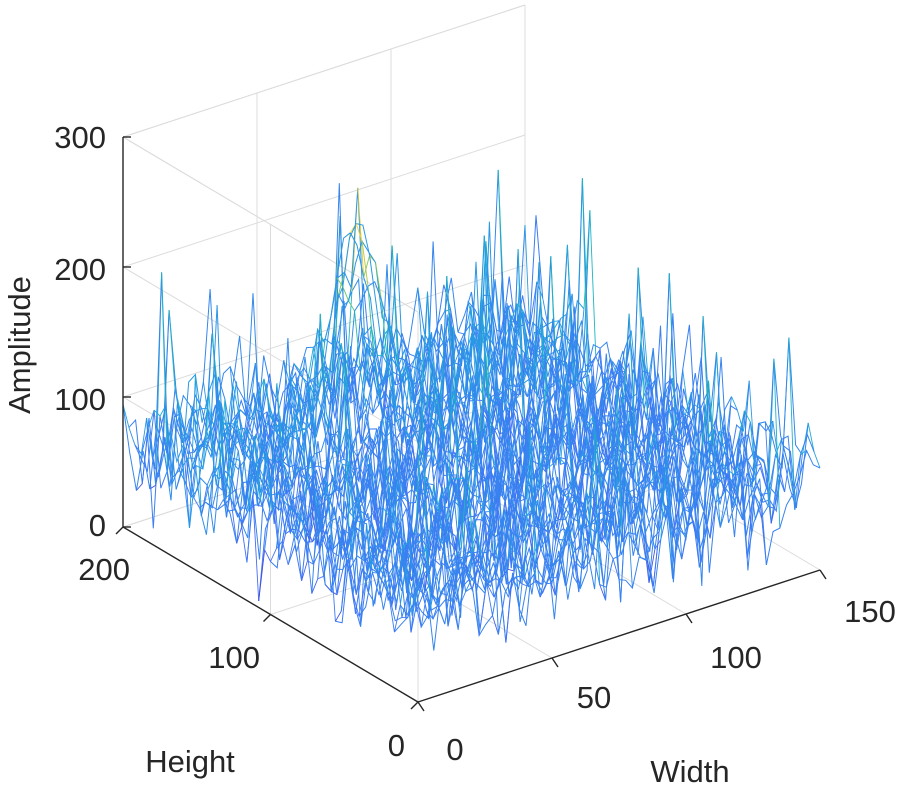 The height and width of the screenshot is (800, 900). Describe the element at coordinates (19, 345) in the screenshot. I see `z-axis-label: Amplitude` at that location.